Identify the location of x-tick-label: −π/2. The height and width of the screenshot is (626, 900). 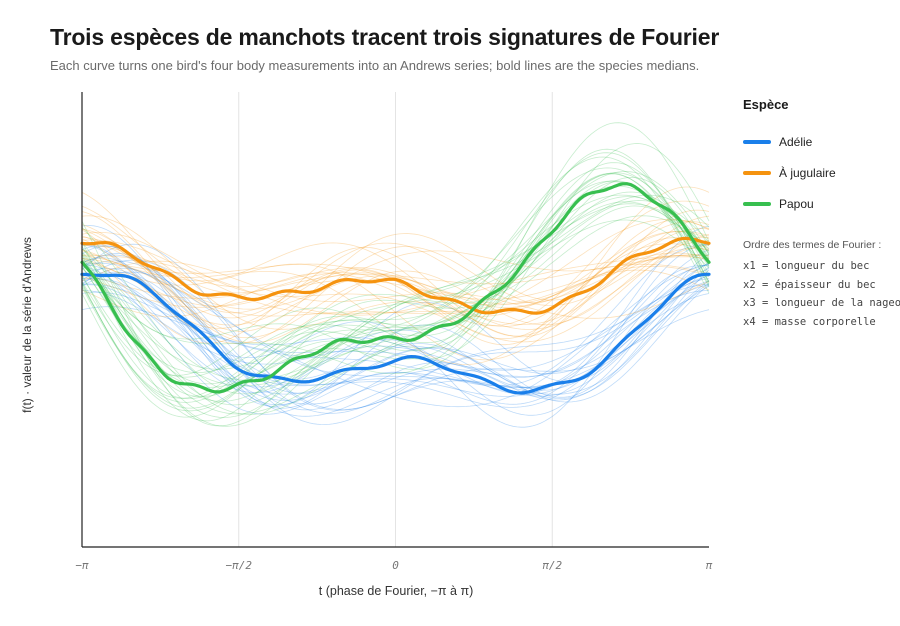
(238, 565).